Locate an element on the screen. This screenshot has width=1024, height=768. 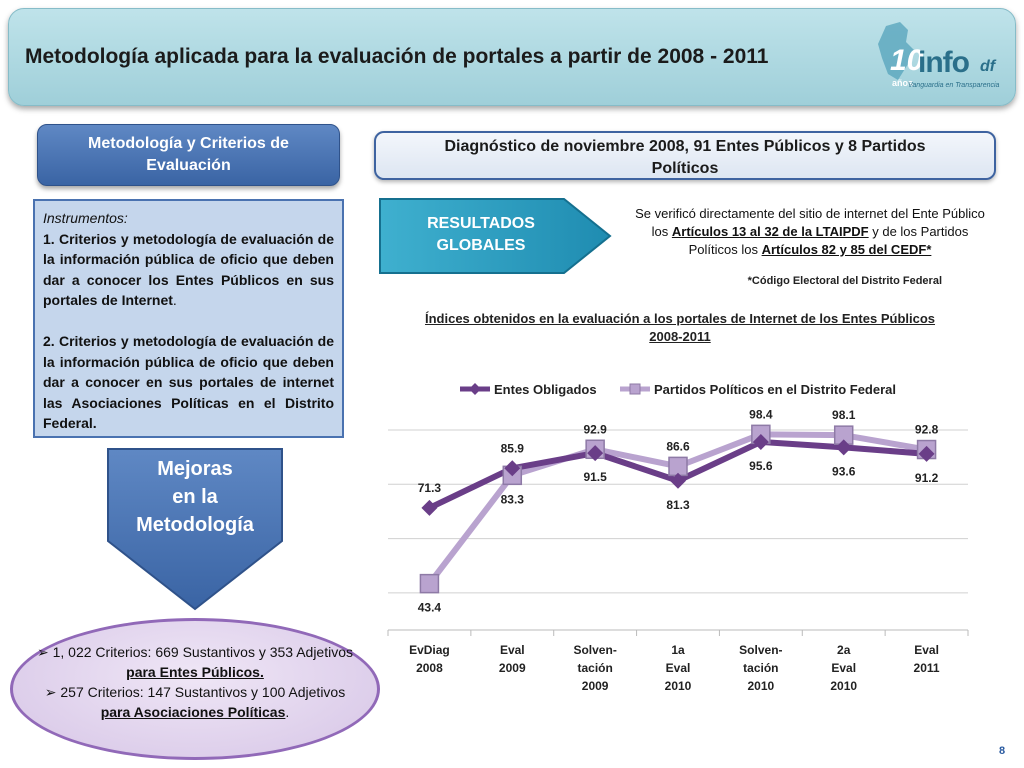
data-label: 93.6 is located at coordinates (844, 471).